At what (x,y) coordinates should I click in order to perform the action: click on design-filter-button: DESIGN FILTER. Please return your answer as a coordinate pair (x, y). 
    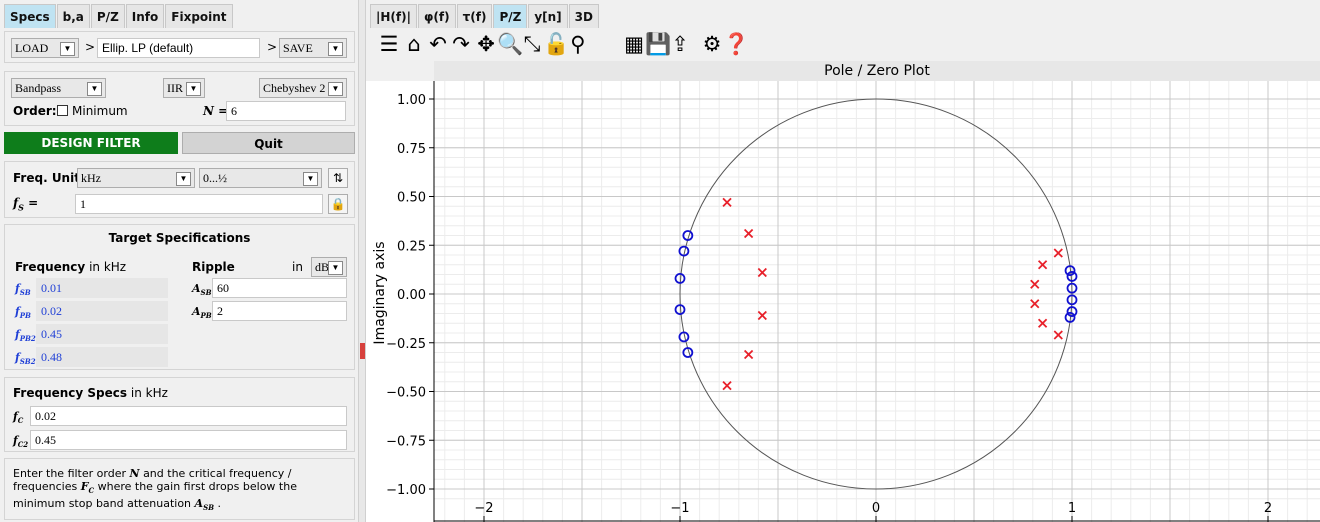
    Looking at the image, I should click on (91, 143).